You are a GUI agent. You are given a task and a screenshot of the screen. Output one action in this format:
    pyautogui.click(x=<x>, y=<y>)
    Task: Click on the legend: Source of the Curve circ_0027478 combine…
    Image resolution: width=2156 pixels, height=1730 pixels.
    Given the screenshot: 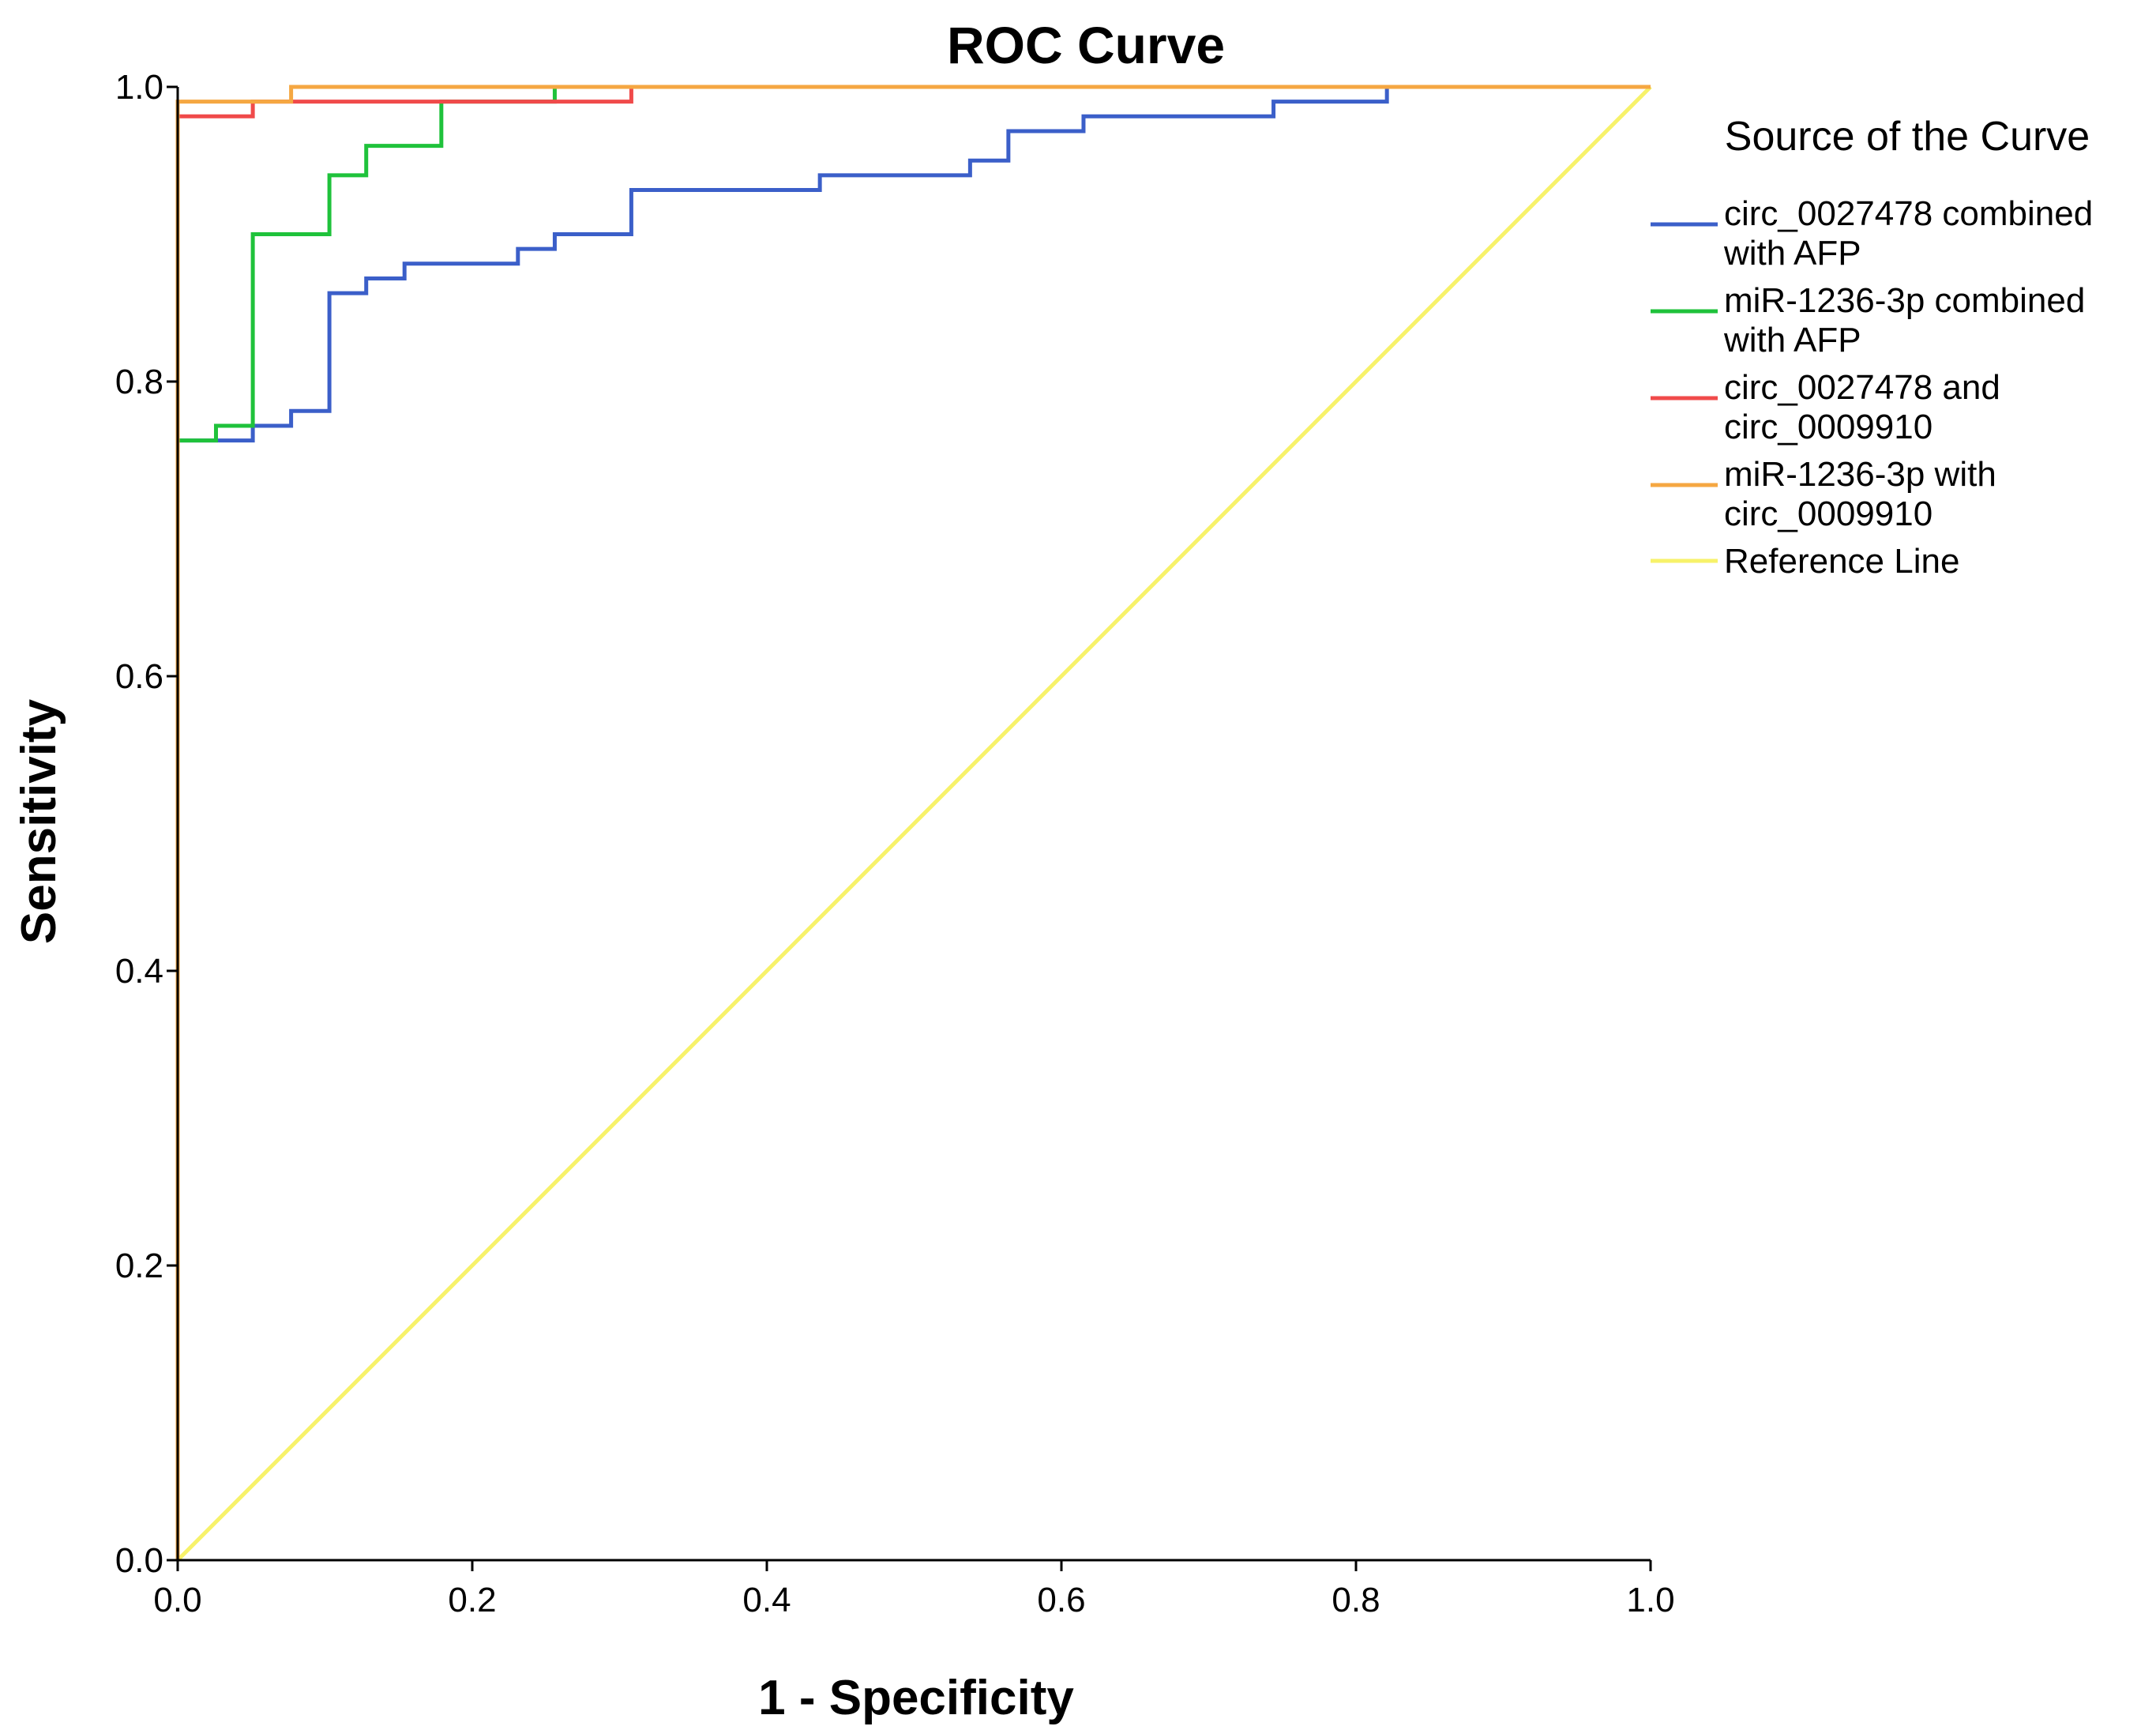 What is the action you would take?
    pyautogui.click(x=1872, y=347)
    